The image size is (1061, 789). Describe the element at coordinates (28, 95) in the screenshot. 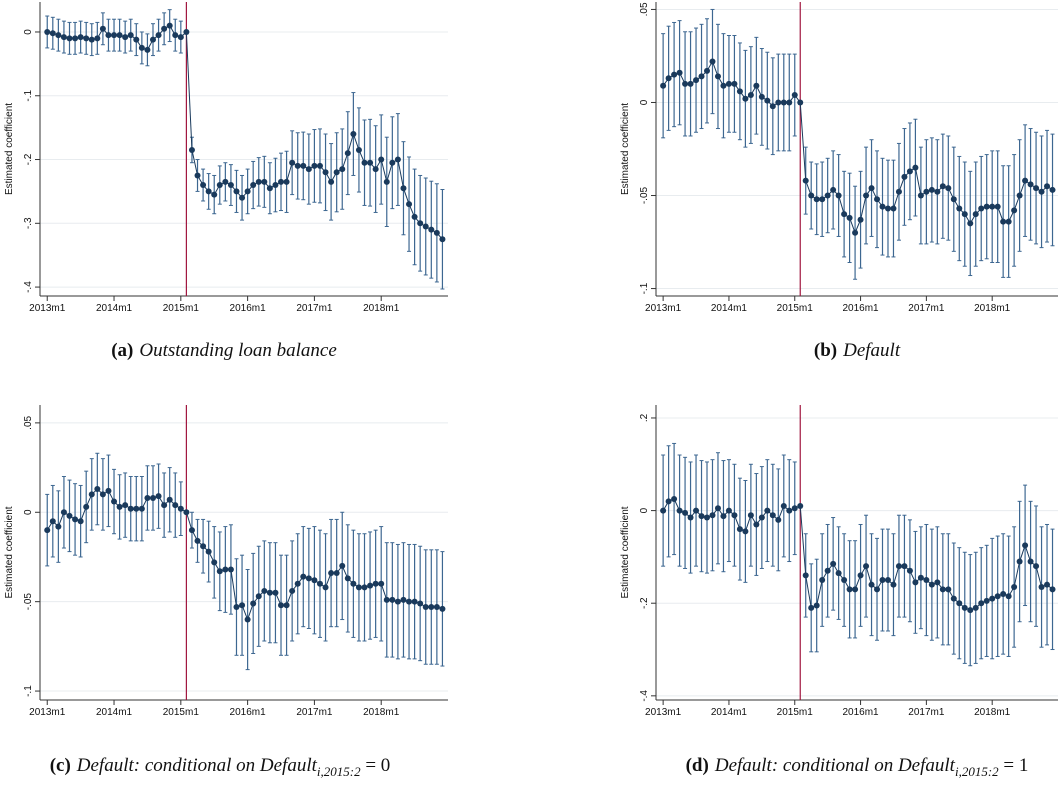

I see `y-tick-label: -.1` at that location.